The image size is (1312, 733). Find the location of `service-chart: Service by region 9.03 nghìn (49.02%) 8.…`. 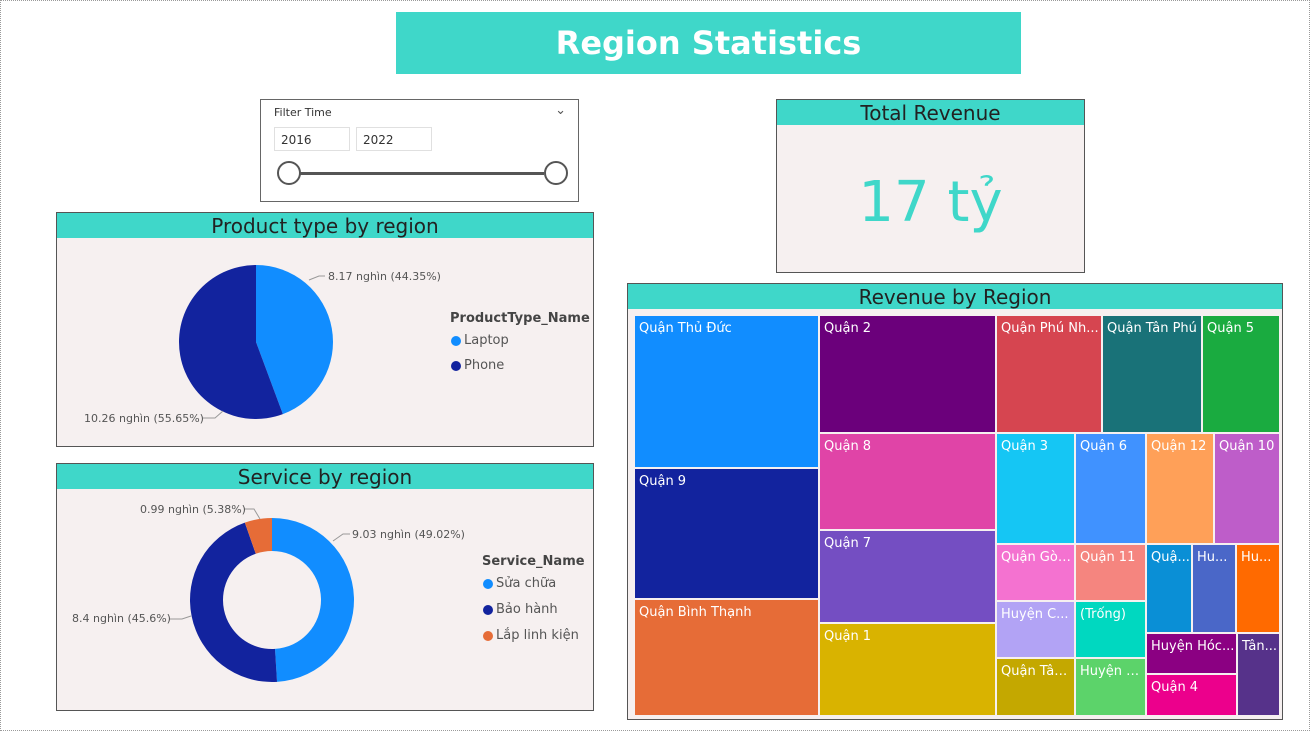

service-chart: Service by region 9.03 nghìn (49.02%) 8.… is located at coordinates (325, 587).